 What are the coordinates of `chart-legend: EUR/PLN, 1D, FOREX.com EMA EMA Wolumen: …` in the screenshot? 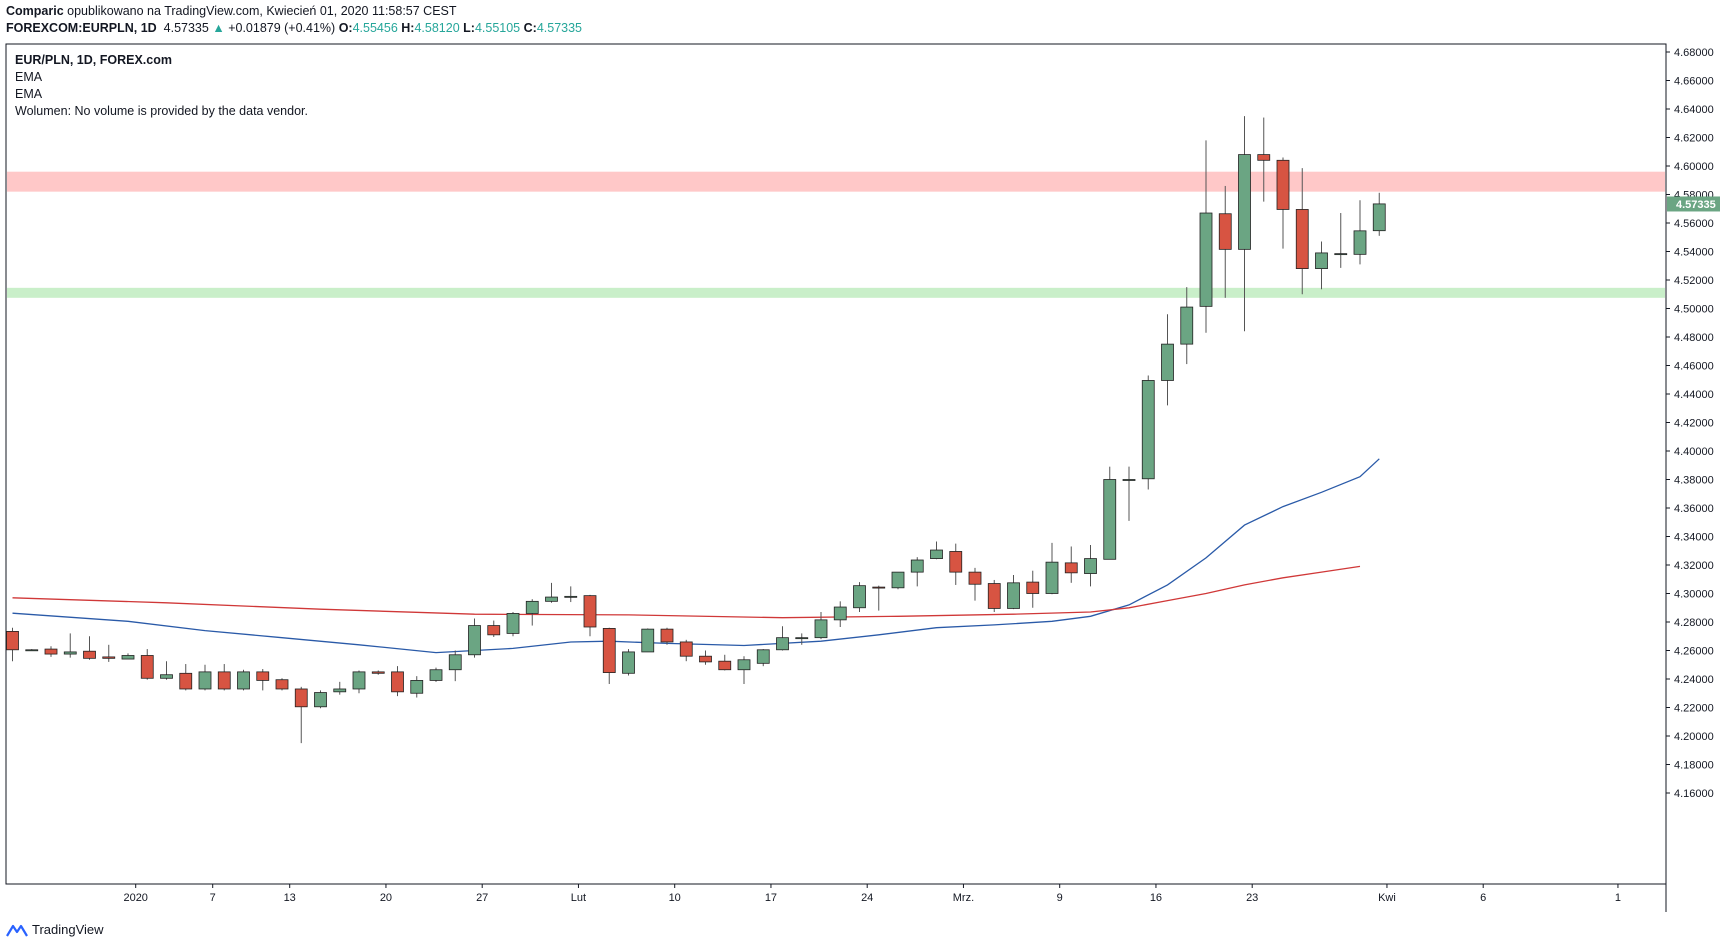 It's located at (161, 86).